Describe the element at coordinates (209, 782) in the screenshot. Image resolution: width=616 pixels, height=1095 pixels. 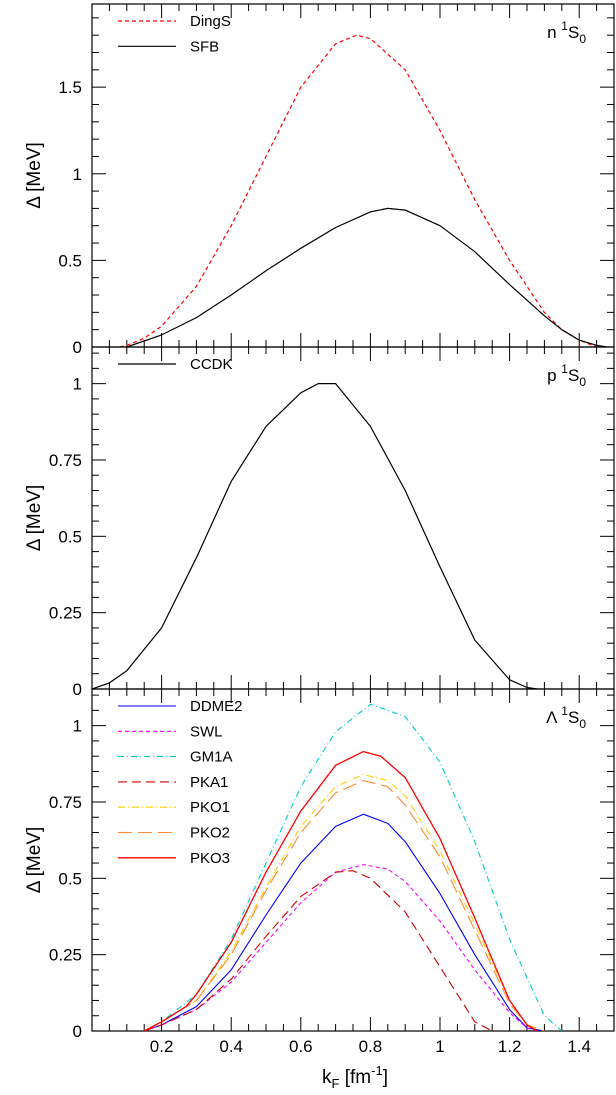
I see `legend-label: PKA1` at that location.